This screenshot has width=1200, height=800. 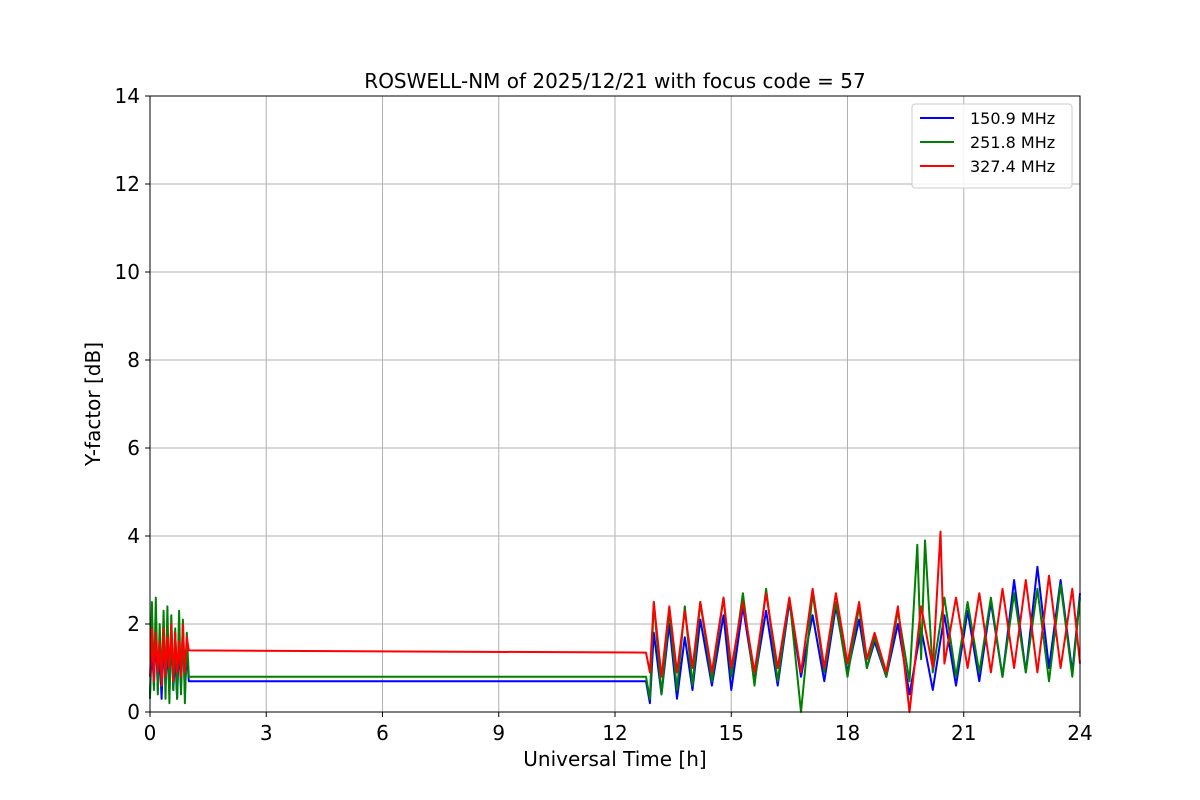 What do you see at coordinates (150, 733) in the screenshot?
I see `x-tick-label: 0` at bounding box center [150, 733].